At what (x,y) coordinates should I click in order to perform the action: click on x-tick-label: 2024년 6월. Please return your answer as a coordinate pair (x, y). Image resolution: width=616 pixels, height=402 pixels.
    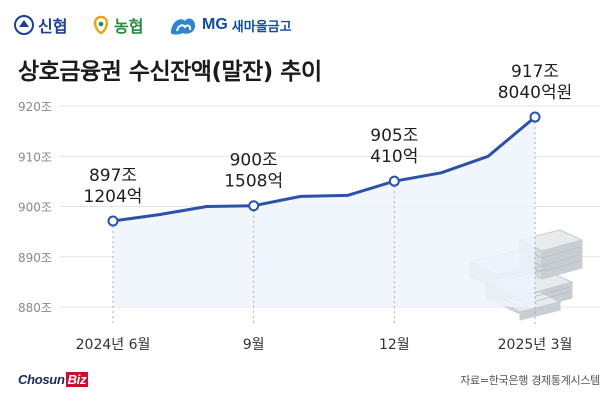
    Looking at the image, I should click on (113, 345).